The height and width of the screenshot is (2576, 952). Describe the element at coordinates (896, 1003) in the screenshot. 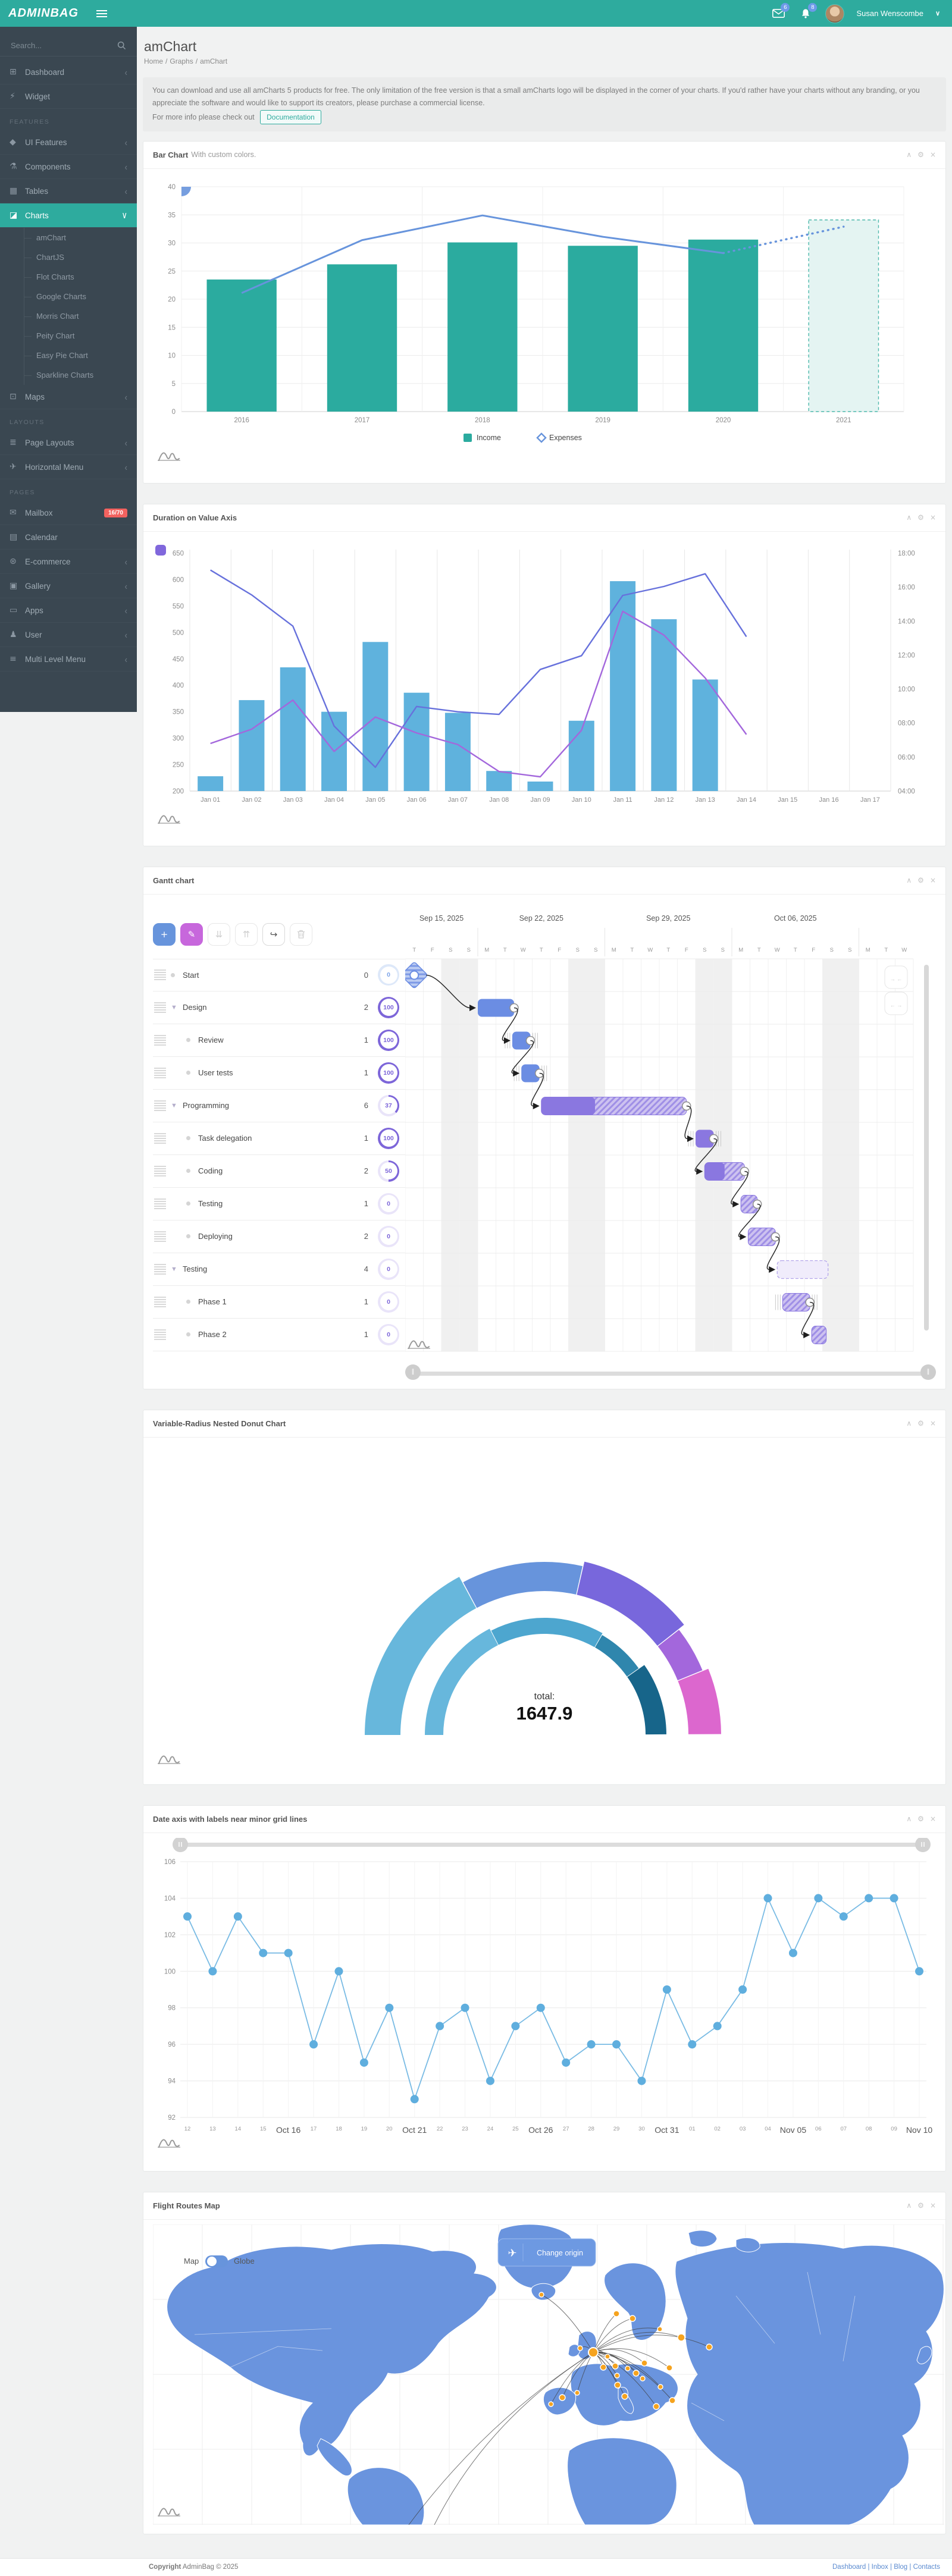

I see `zoom-out-button` at that location.